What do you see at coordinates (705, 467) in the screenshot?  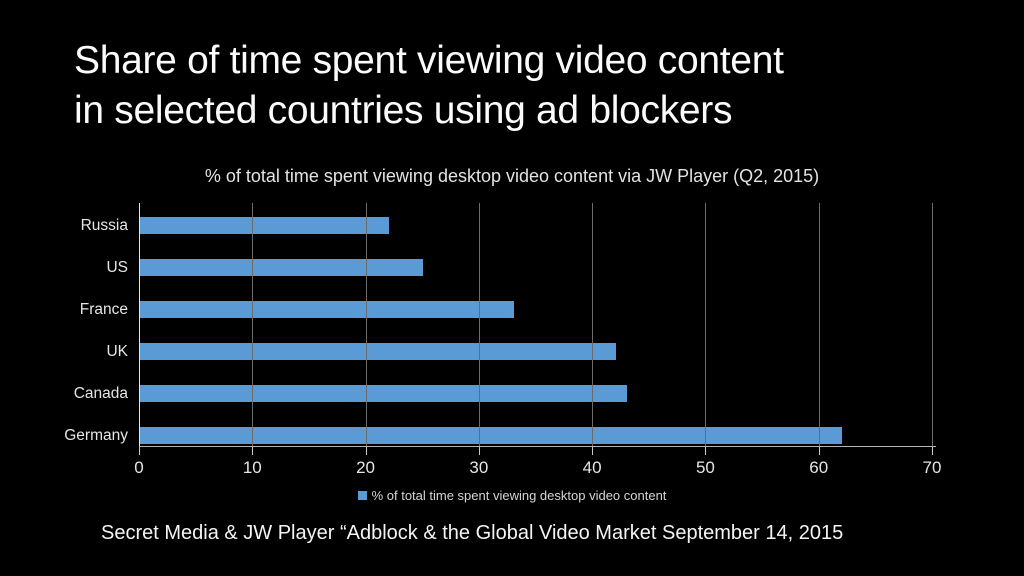 I see `x-tick-label-50: 50` at bounding box center [705, 467].